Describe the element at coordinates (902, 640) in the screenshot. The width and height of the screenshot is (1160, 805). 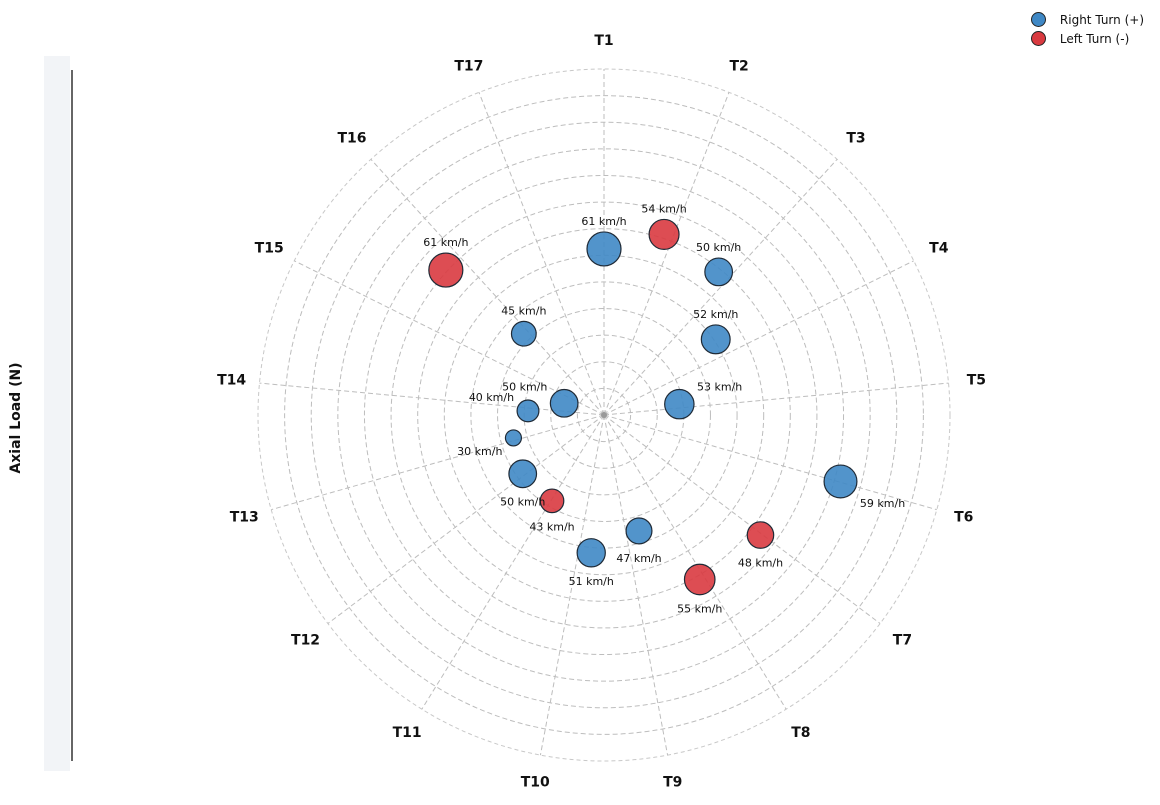
I see `category-tick-label: T7` at that location.